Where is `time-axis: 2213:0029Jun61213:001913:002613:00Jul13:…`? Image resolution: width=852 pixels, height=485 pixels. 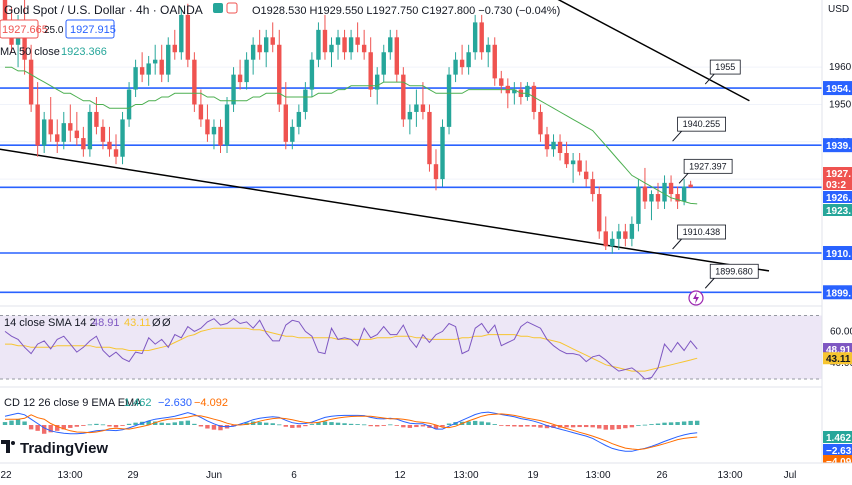 time-axis: 2213:0029Jun61213:001913:002613:00Jul13:… is located at coordinates (426, 473).